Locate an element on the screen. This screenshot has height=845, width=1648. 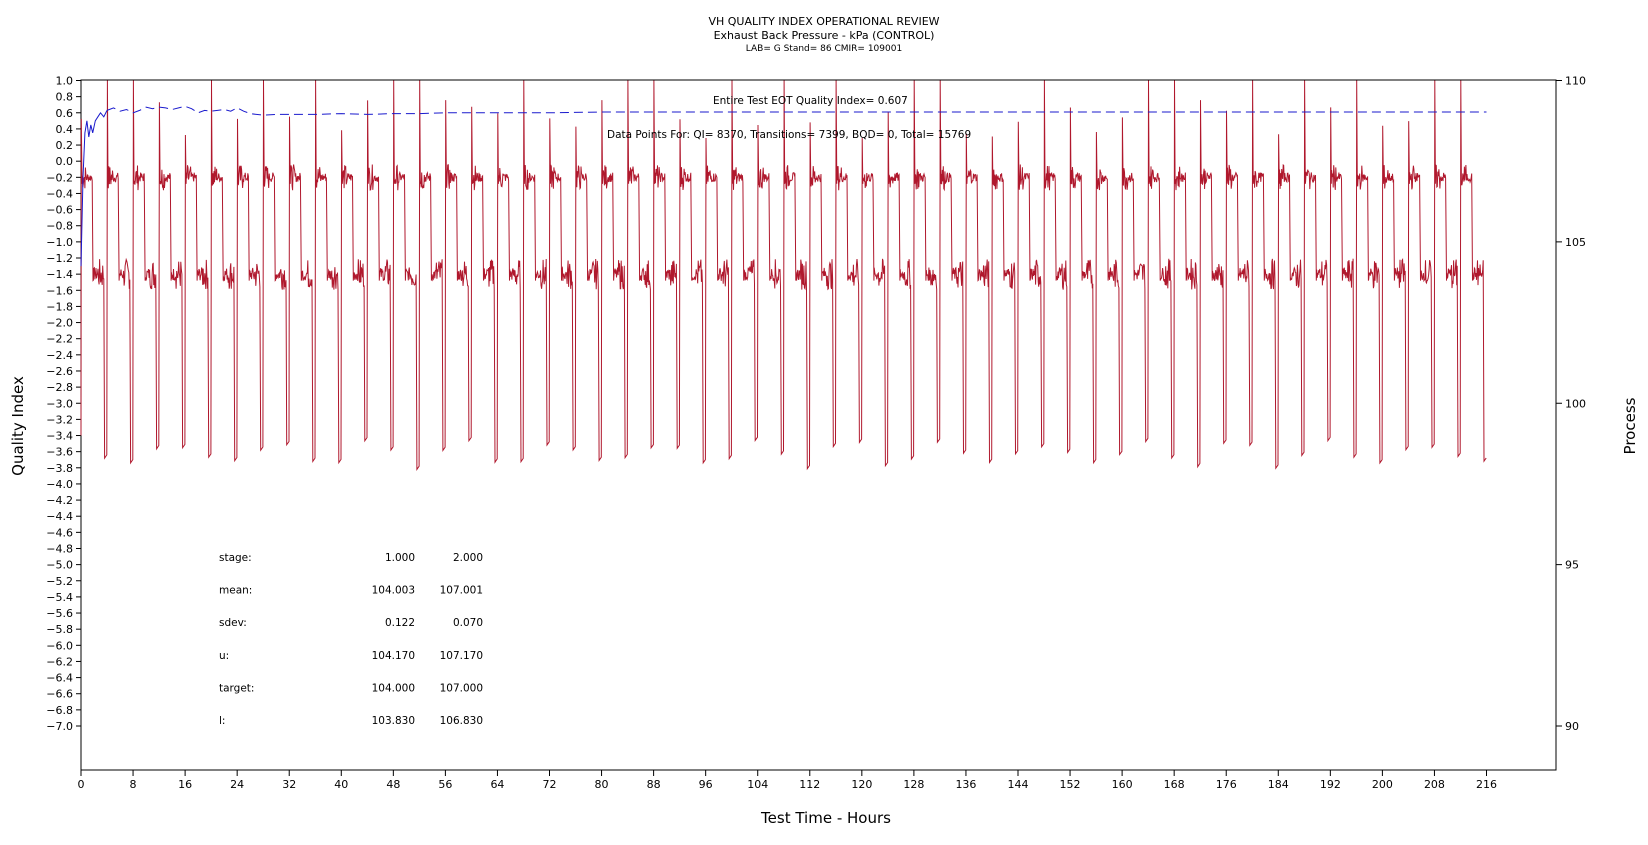
chart-info-line: LAB= G Stand= 86 CMIR= 109001 is located at coordinates (824, 49).